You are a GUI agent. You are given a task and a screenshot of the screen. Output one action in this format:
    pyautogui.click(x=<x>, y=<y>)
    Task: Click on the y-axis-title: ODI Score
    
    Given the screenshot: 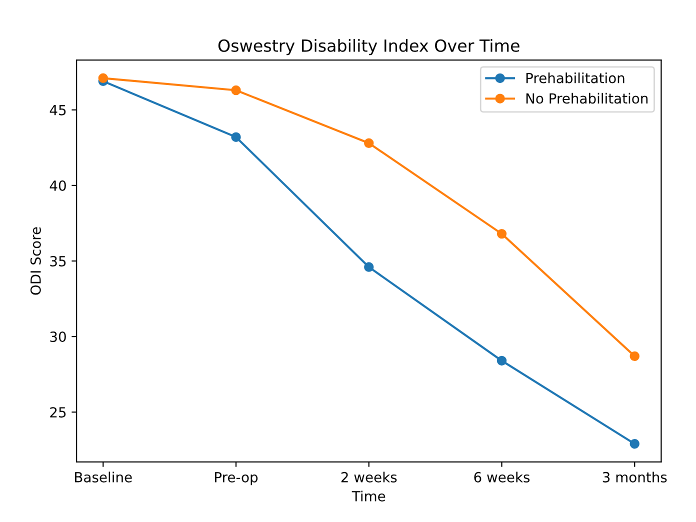 What is the action you would take?
    pyautogui.click(x=35, y=261)
    